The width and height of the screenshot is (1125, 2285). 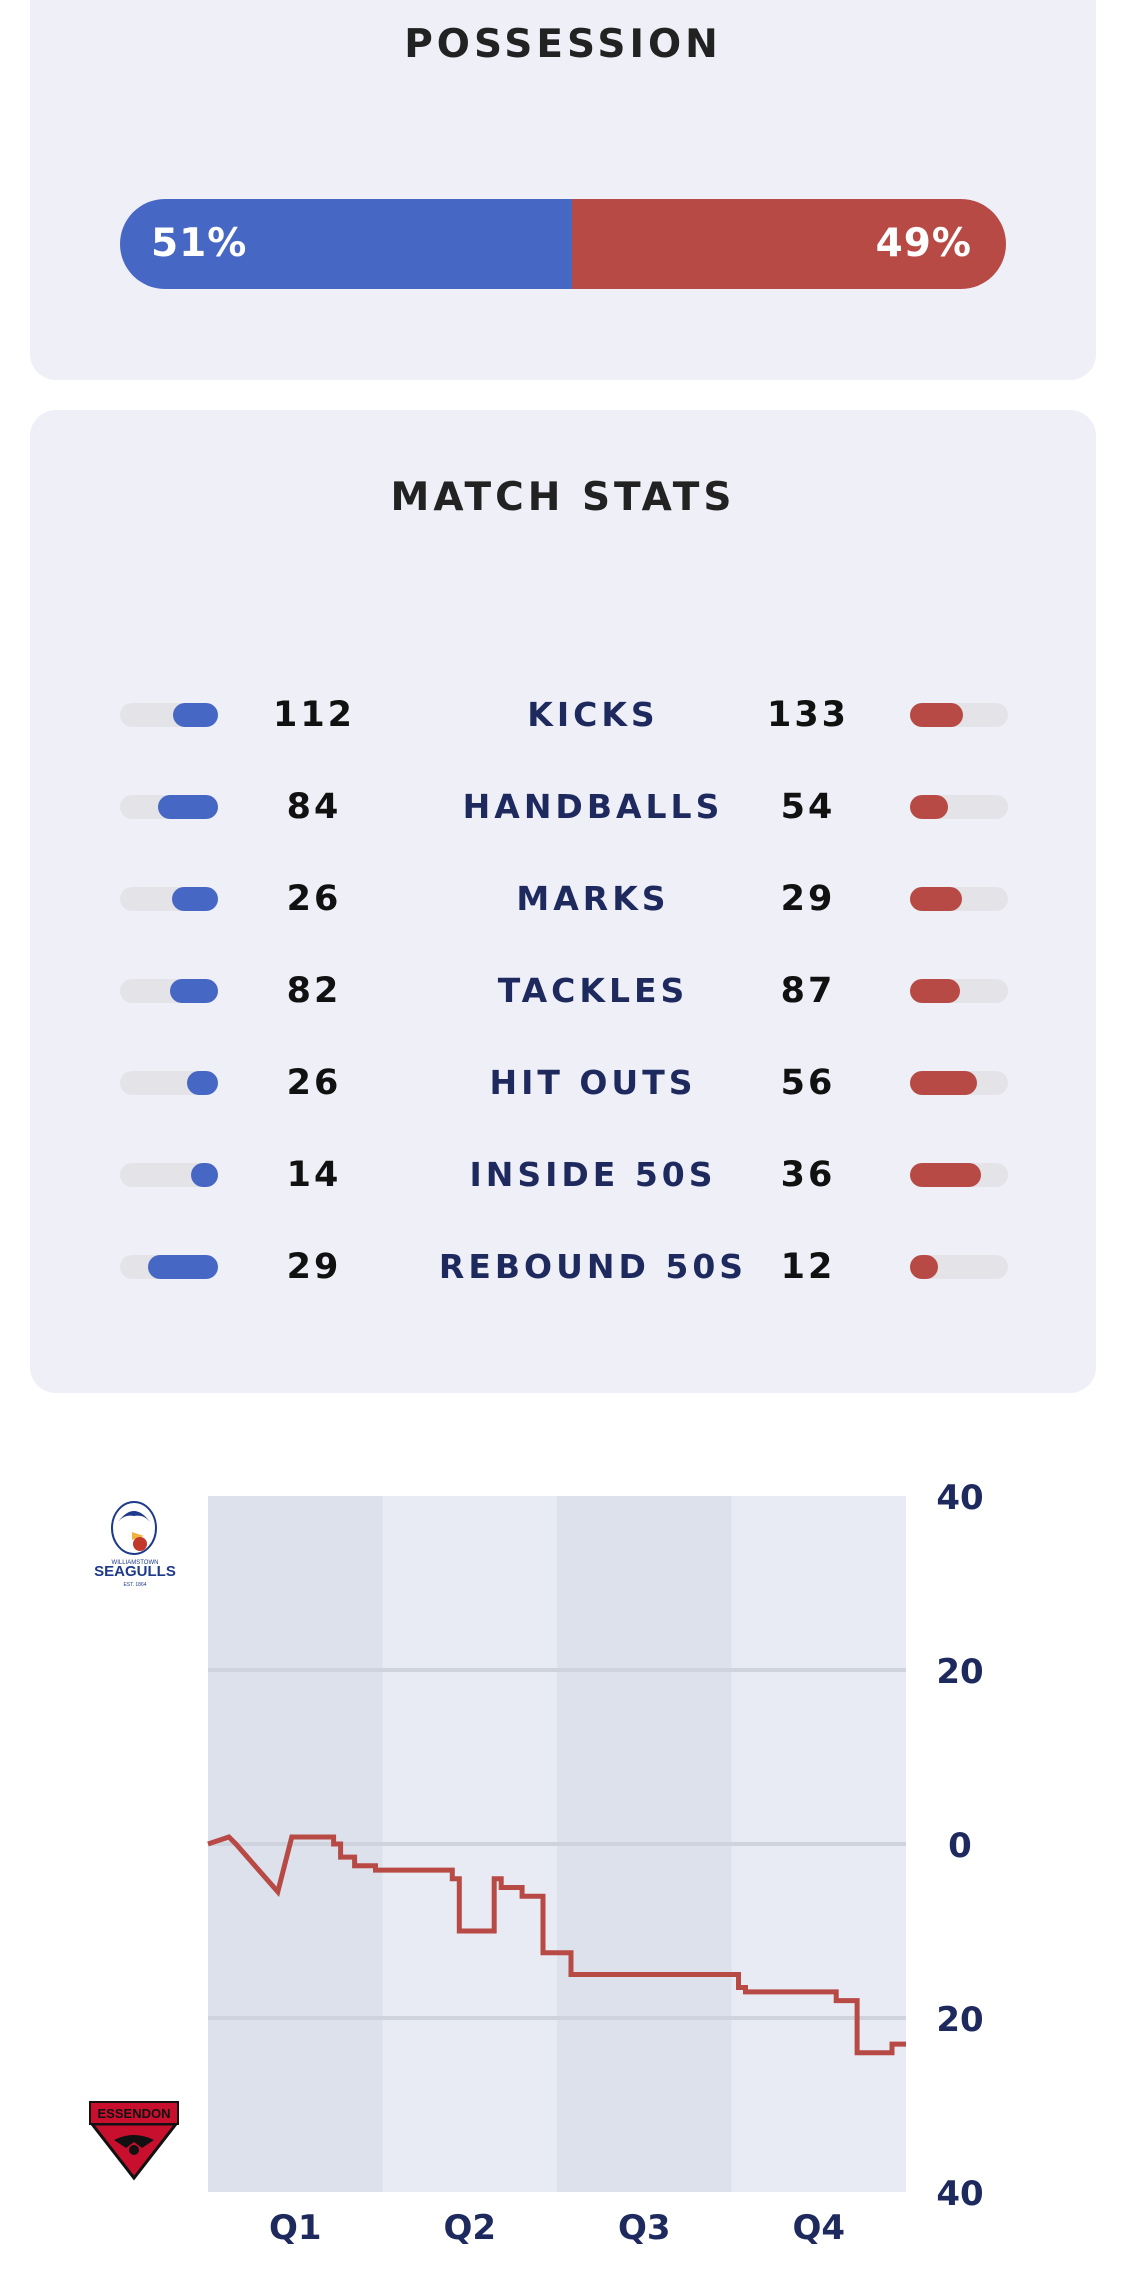 What do you see at coordinates (808, 899) in the screenshot?
I see `away-stat-value: 29` at bounding box center [808, 899].